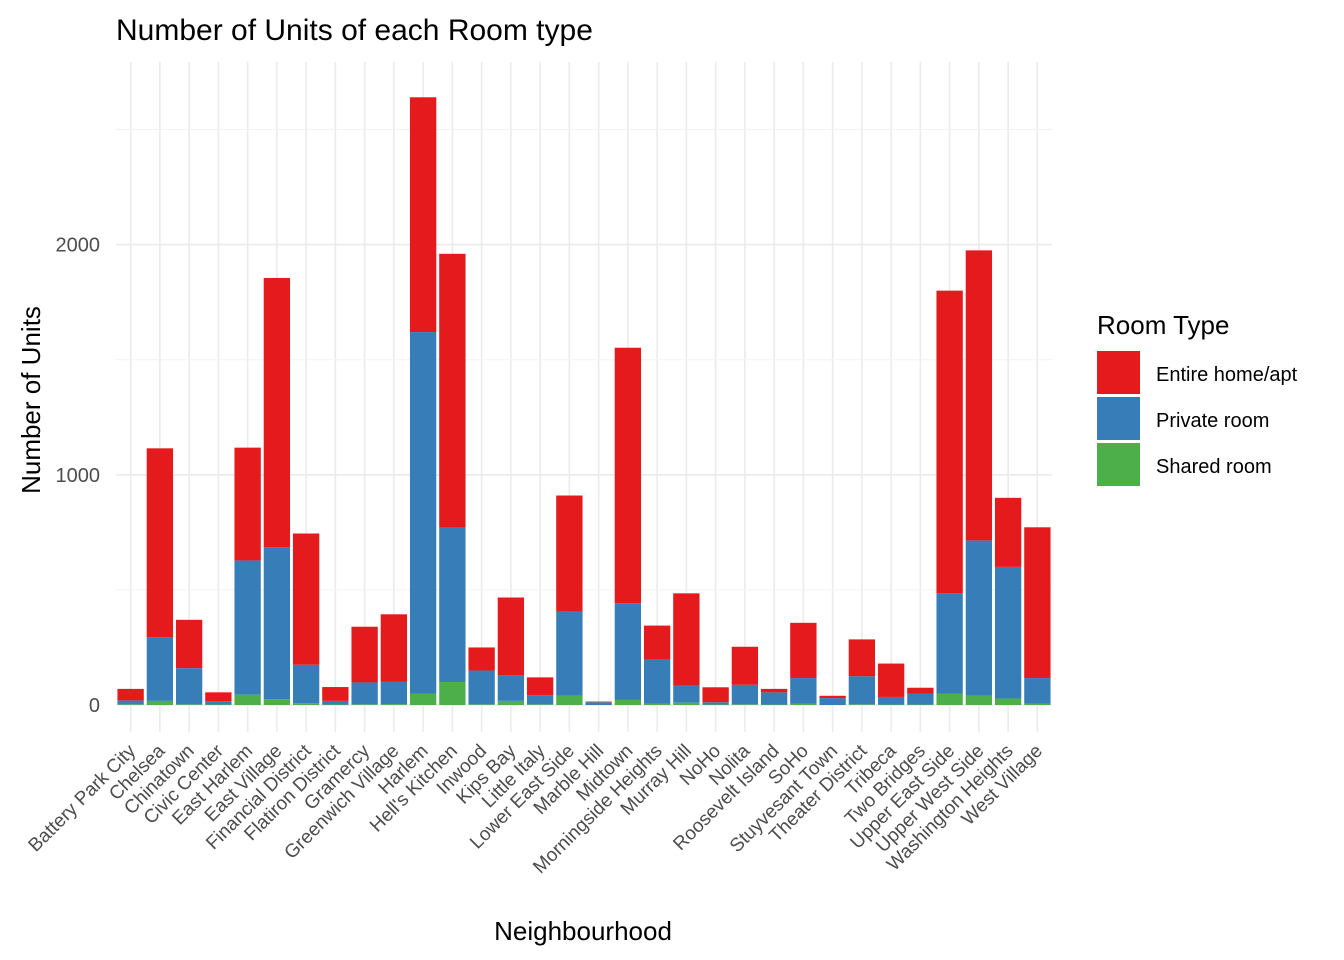 This screenshot has width=1344, height=960. Describe the element at coordinates (583, 931) in the screenshot. I see `x-axis-title: Neighbourhood` at that location.